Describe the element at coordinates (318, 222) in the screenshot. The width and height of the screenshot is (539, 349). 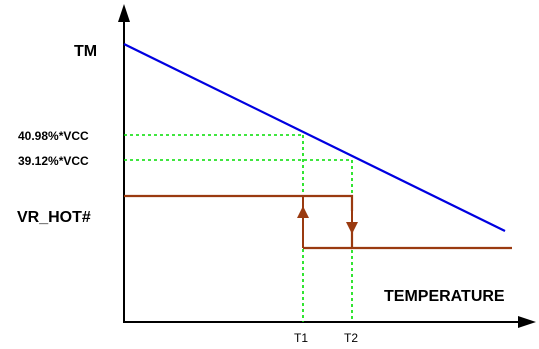
I see `vr-hot-hysteresis` at that location.